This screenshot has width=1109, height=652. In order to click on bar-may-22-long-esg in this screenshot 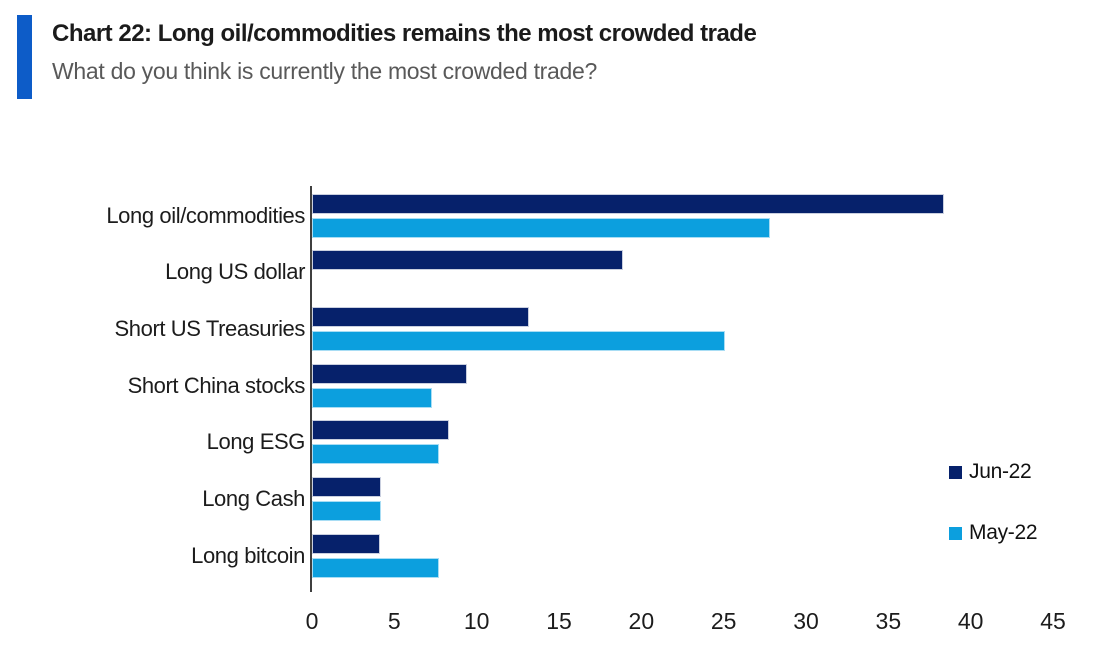, I will do `click(375, 454)`.